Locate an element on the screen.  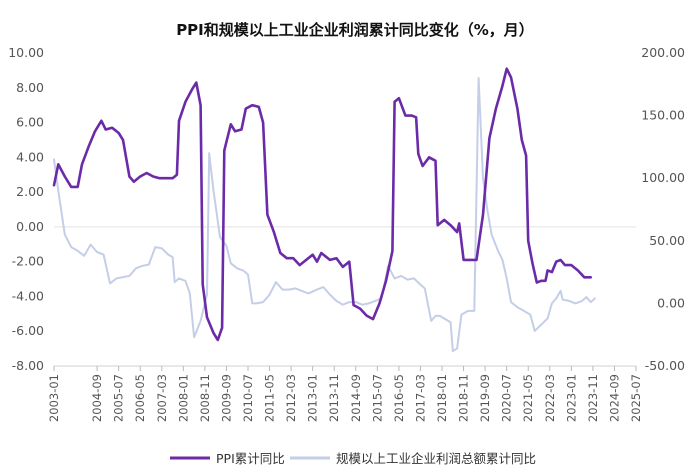
right-tick-label: 150.00 is located at coordinates (663, 115).